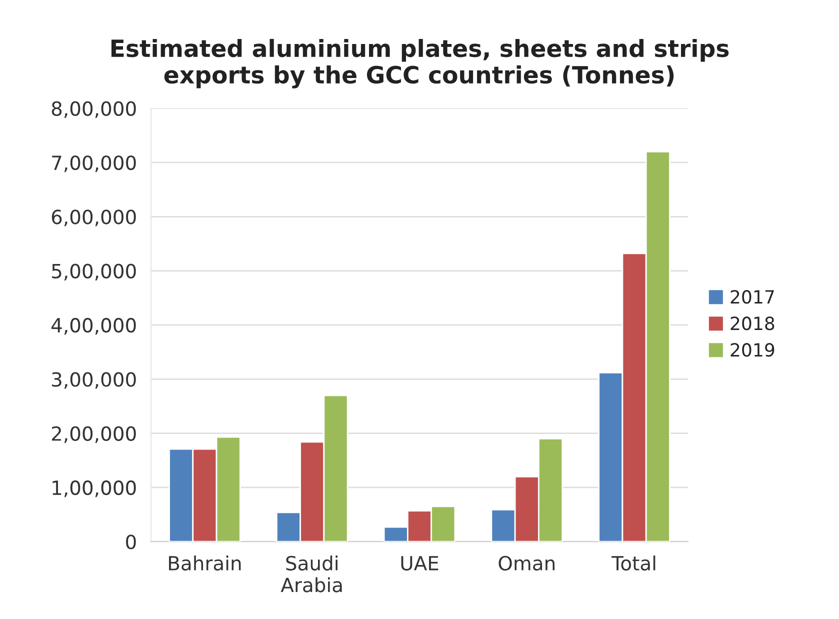 The image size is (839, 619). I want to click on y-tick-label: 1,00,000, so click(94, 489).